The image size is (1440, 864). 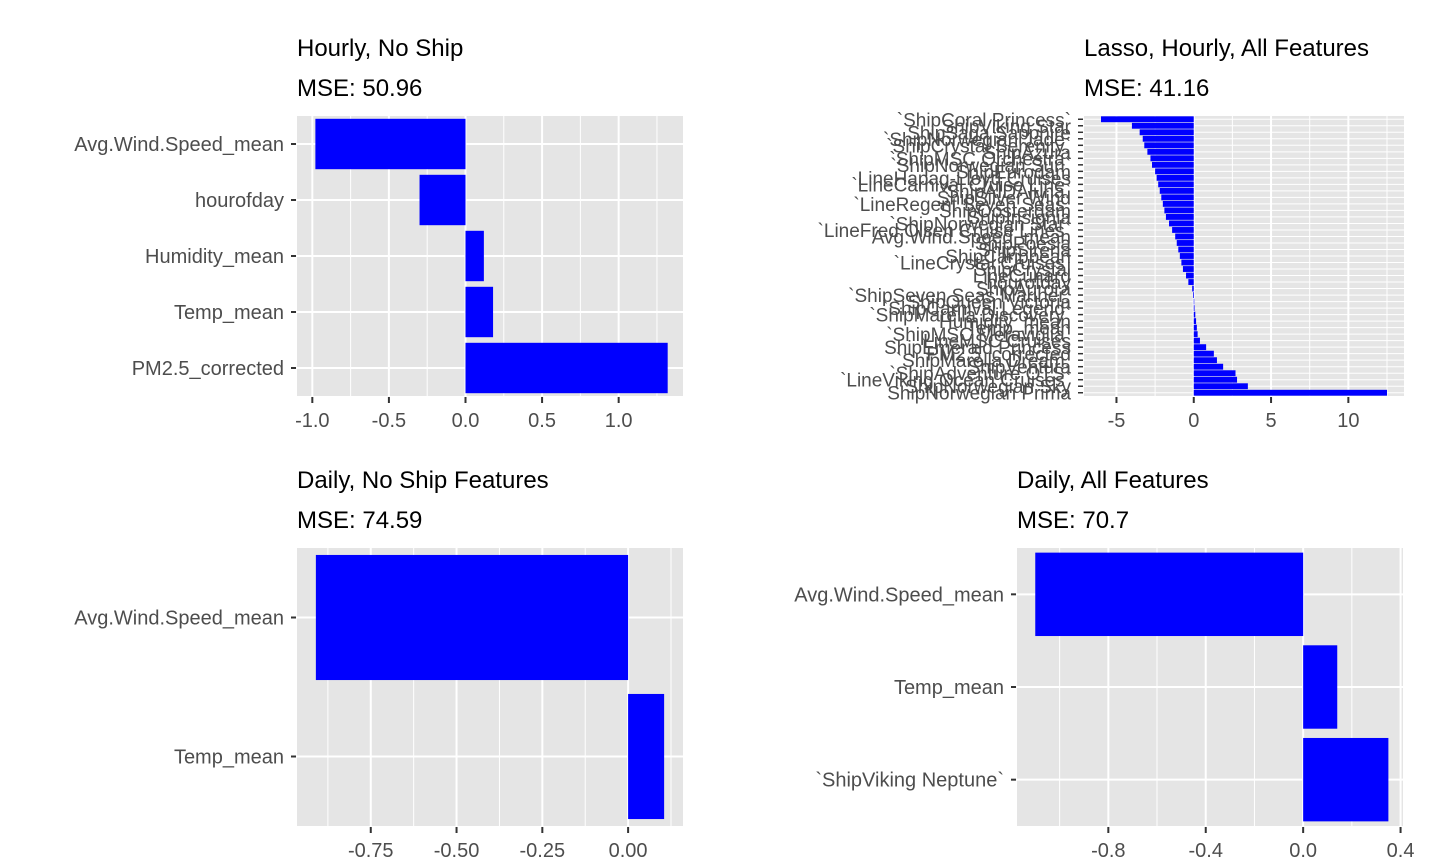 I want to click on x-tick-label: 5, so click(x=1270, y=421).